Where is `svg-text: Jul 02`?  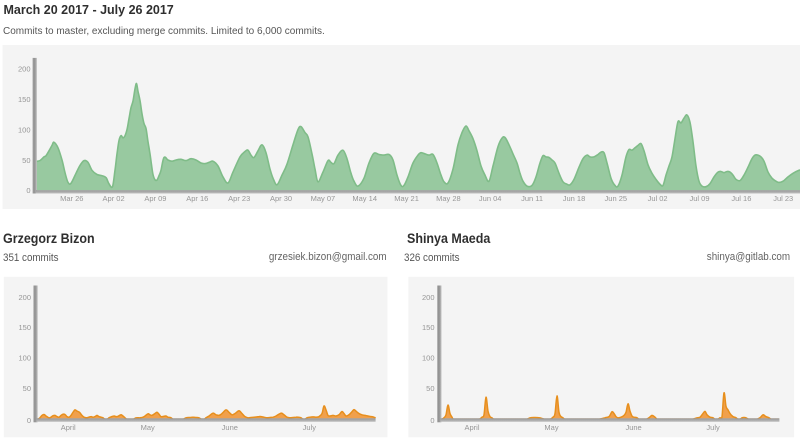 svg-text: Jul 02 is located at coordinates (658, 198).